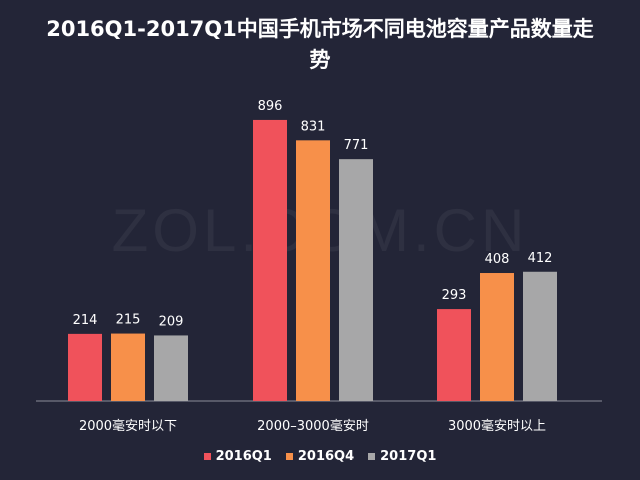 The width and height of the screenshot is (640, 480). I want to click on legend-item-2017Q1: 2017Q1, so click(402, 456).